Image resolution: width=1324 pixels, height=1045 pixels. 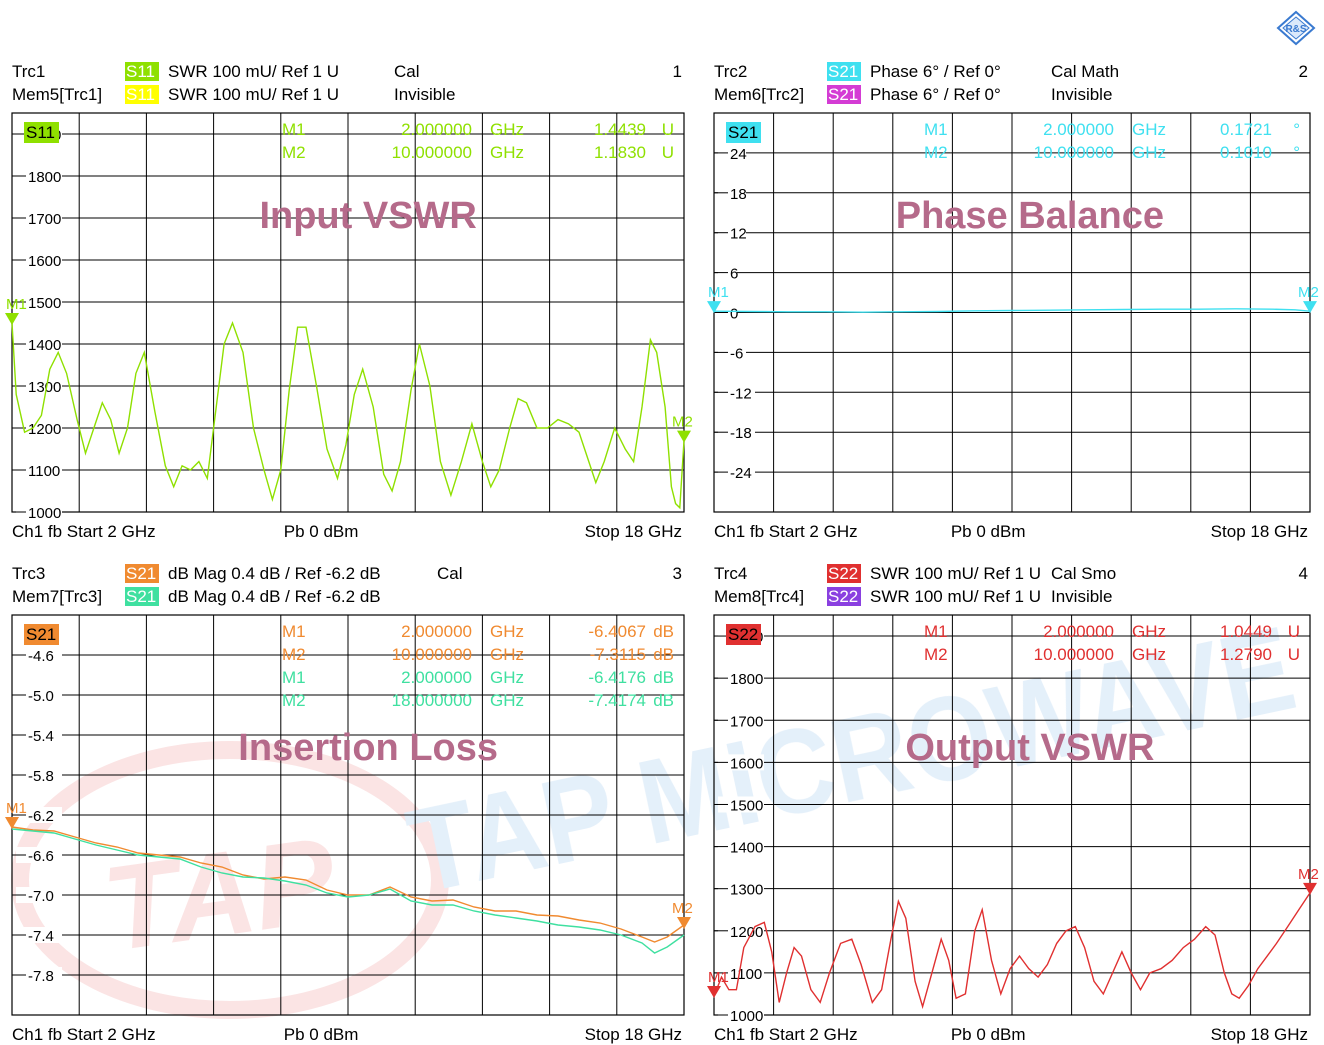 What do you see at coordinates (1029, 748) in the screenshot?
I see `plot-title: Output VSWR` at bounding box center [1029, 748].